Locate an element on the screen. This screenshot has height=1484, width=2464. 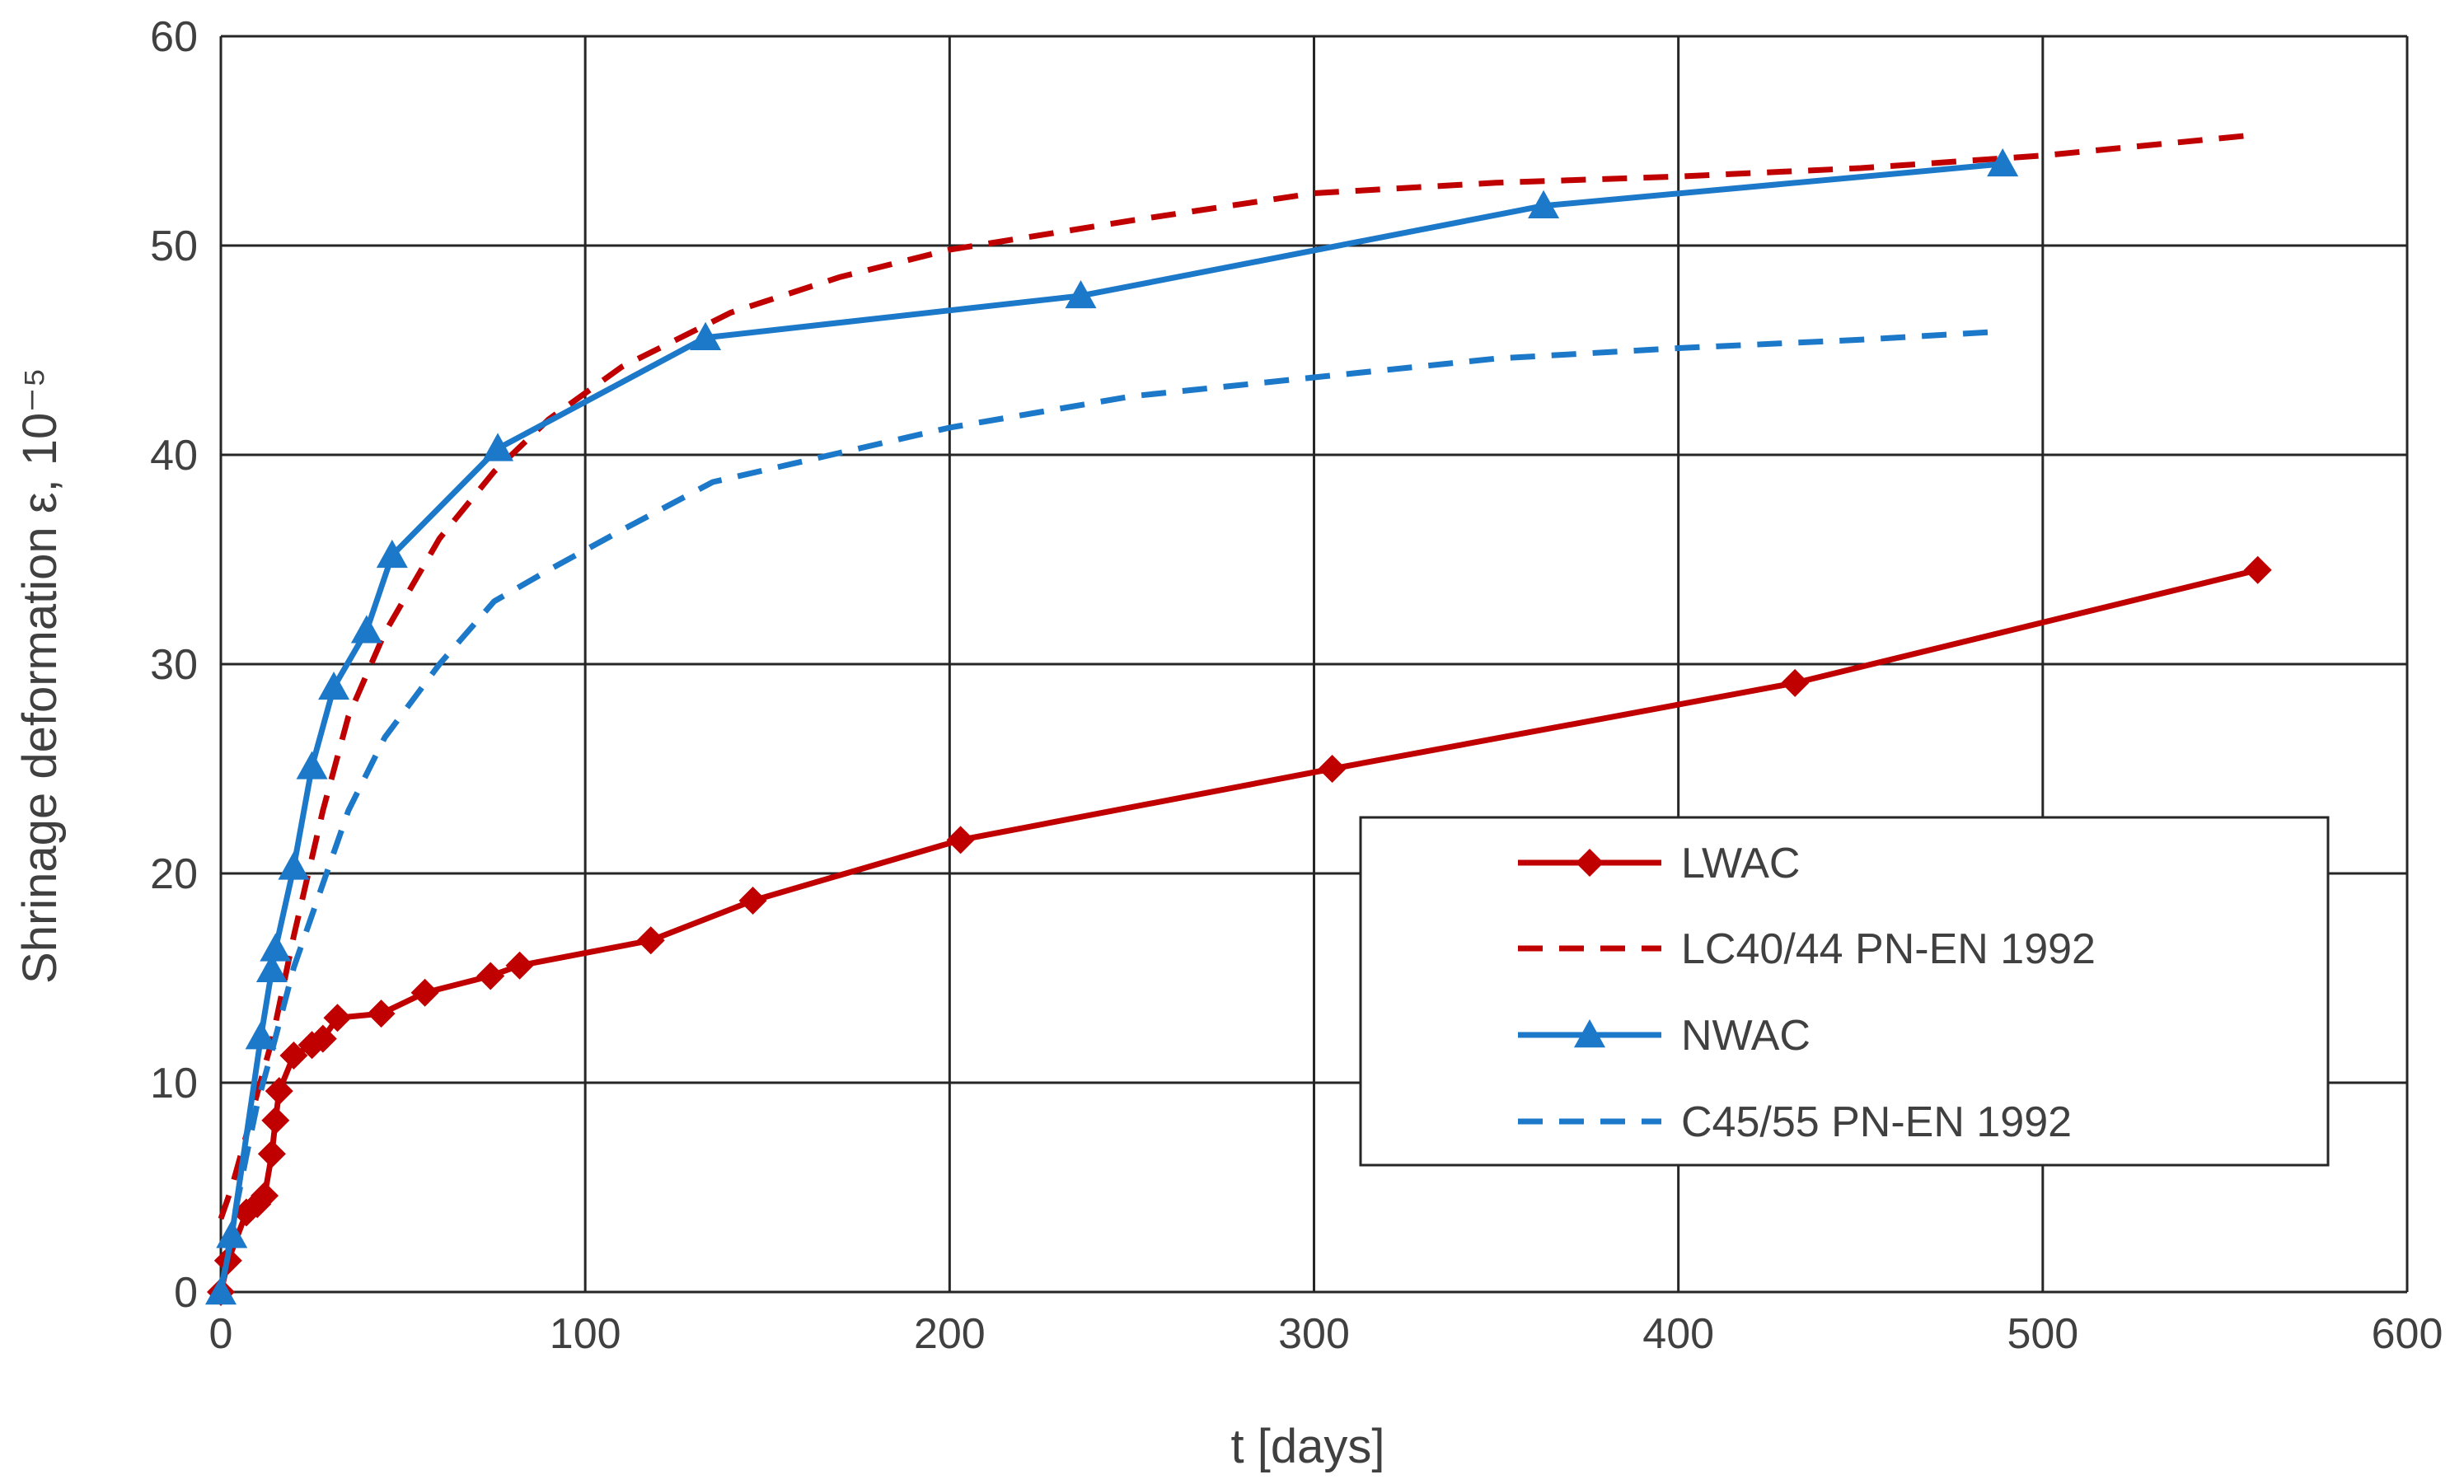
legend-label: LWAC is located at coordinates (1741, 864).